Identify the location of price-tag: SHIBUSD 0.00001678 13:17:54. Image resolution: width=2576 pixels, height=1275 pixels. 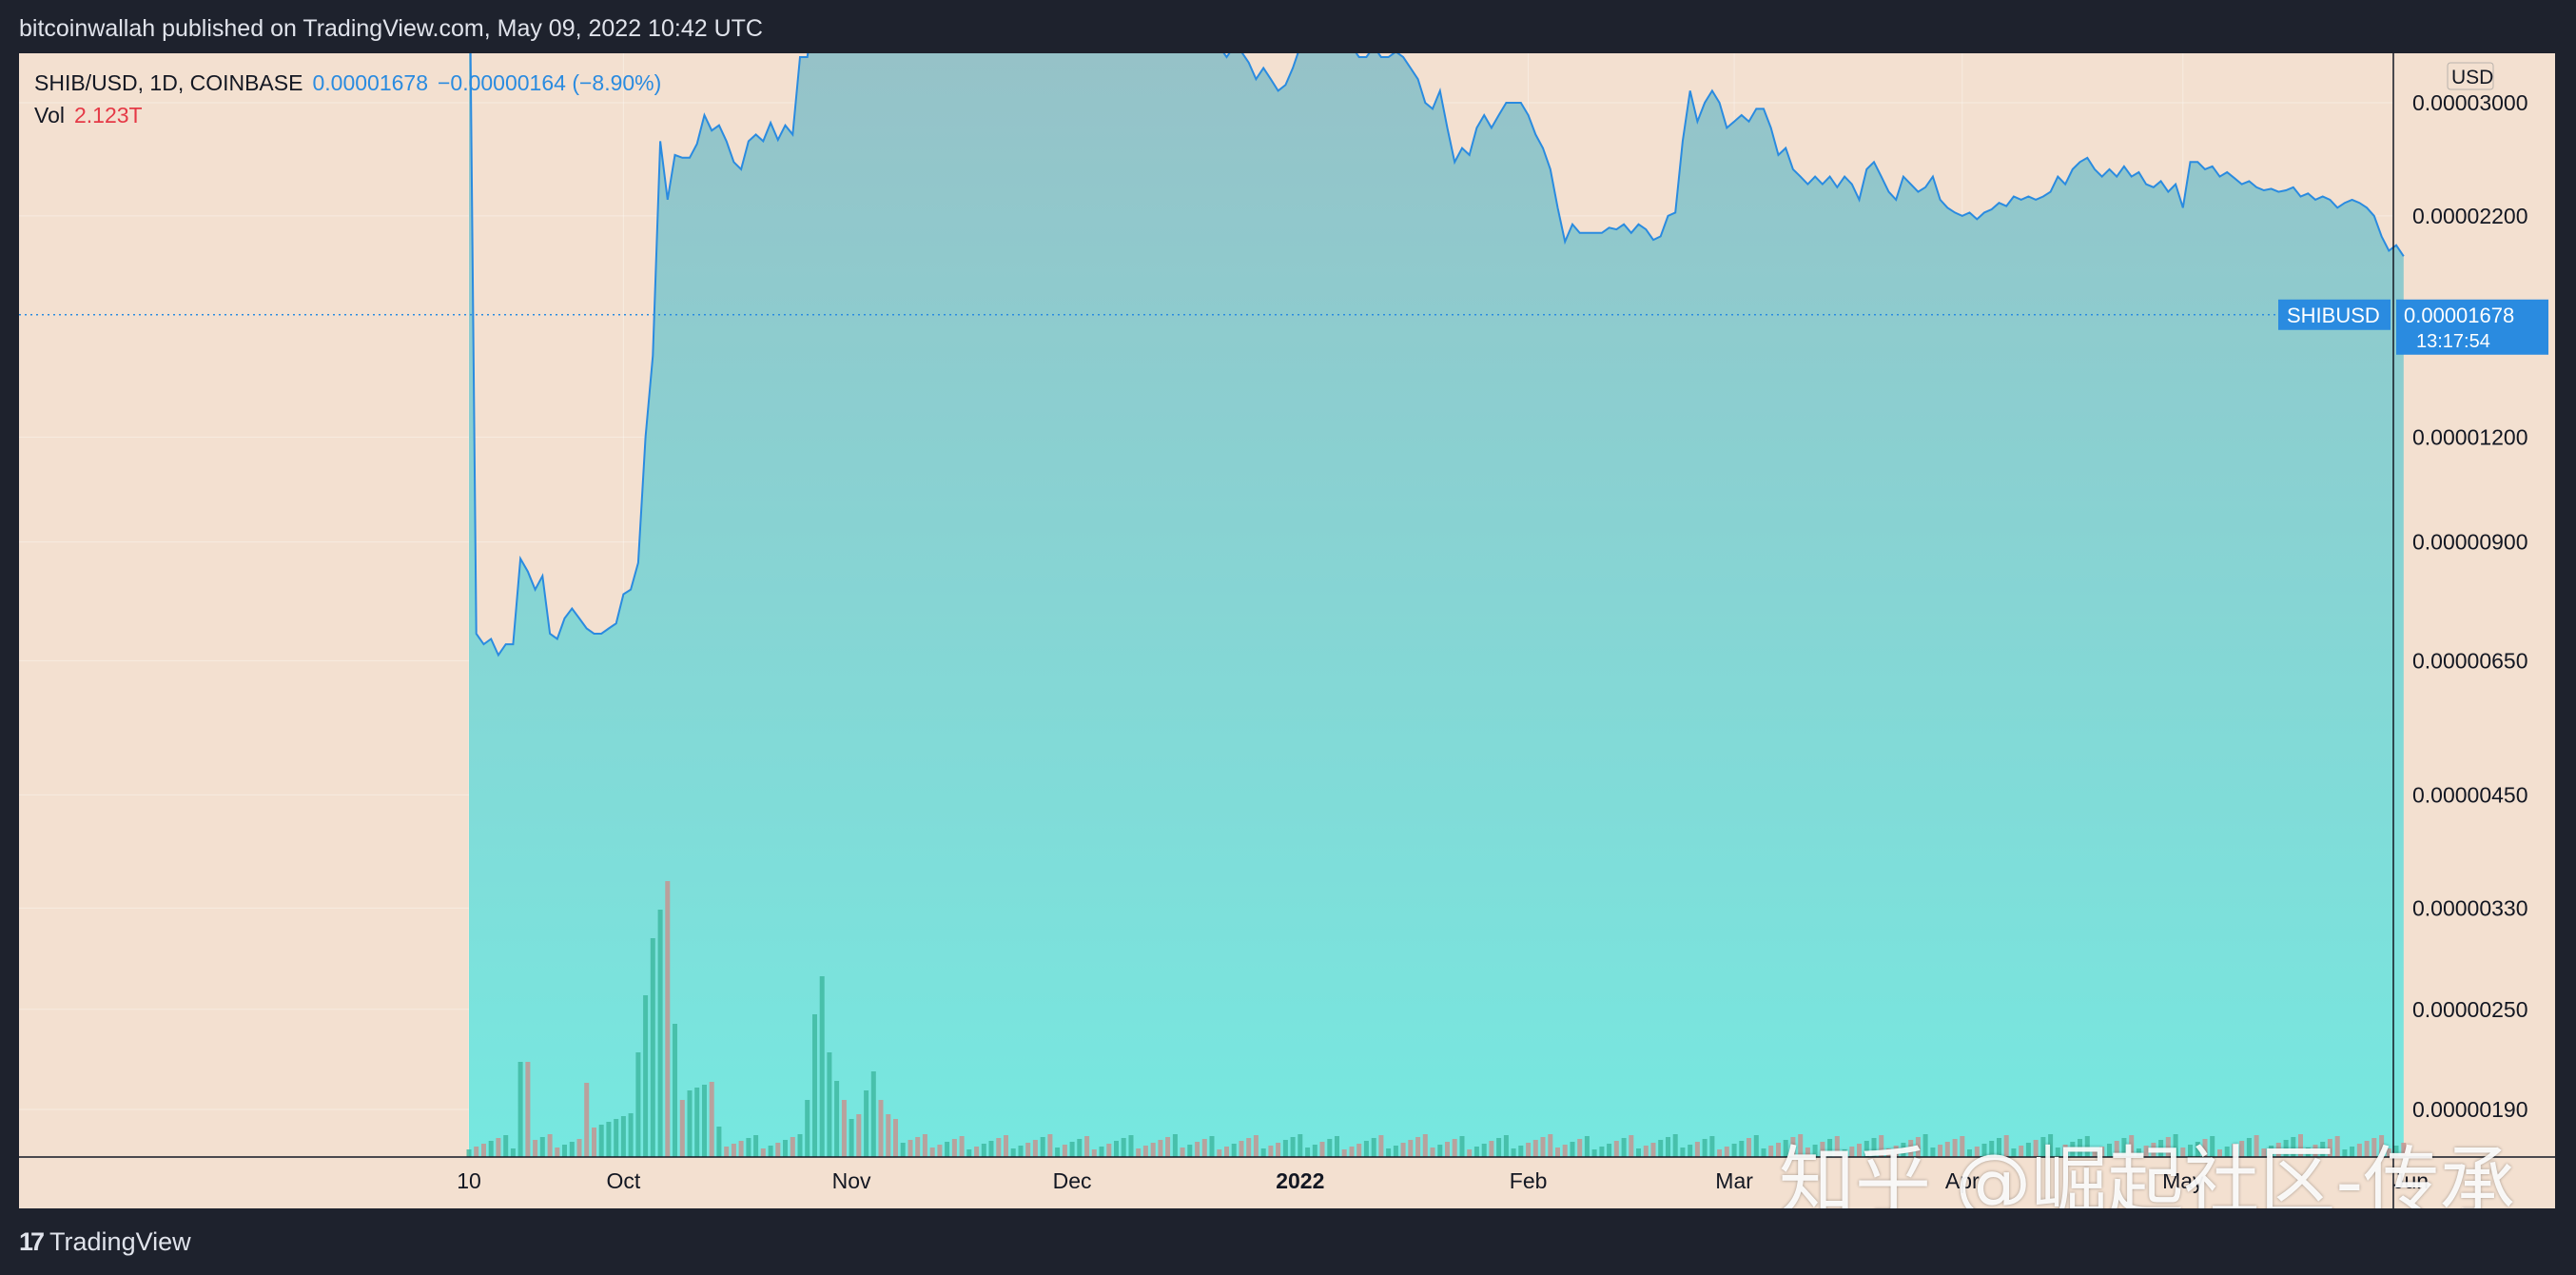
(2413, 327).